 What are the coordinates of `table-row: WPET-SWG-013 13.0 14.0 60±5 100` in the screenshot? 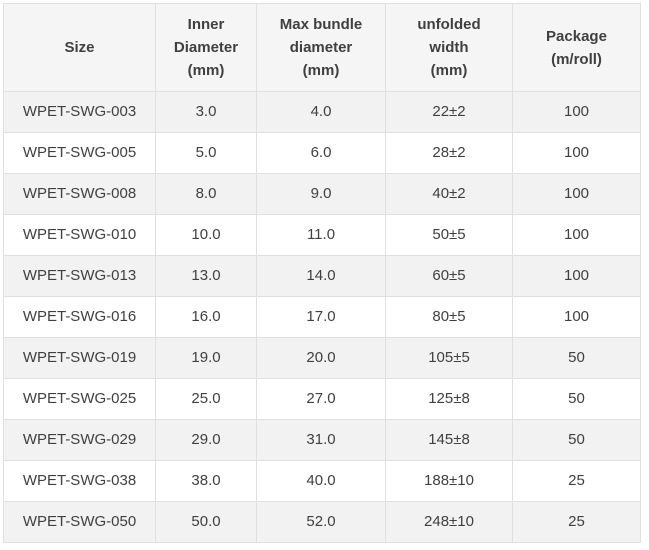 It's located at (322, 276).